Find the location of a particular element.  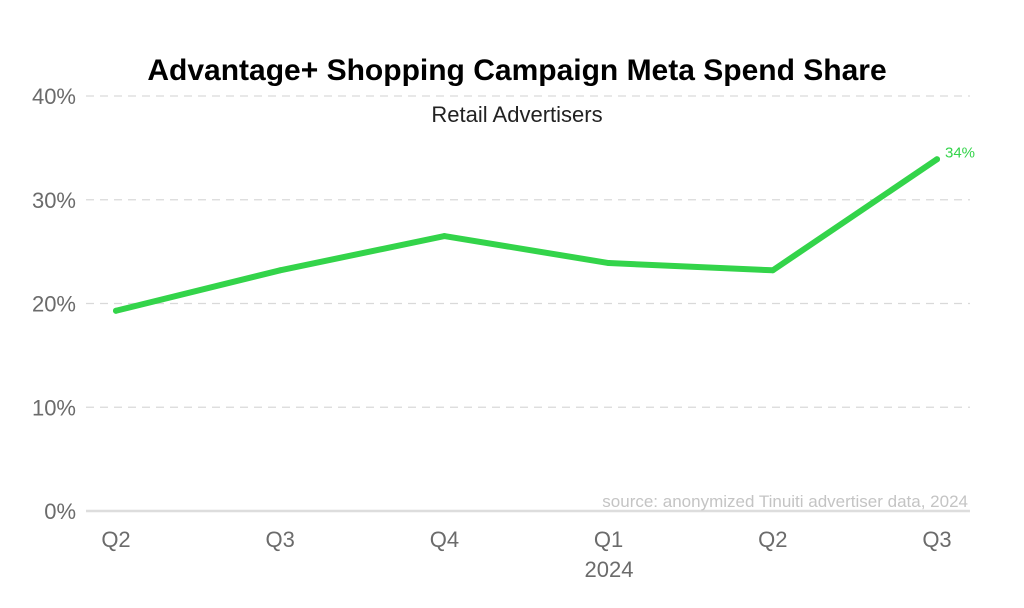

y-tick-label: 30% is located at coordinates (54, 200).